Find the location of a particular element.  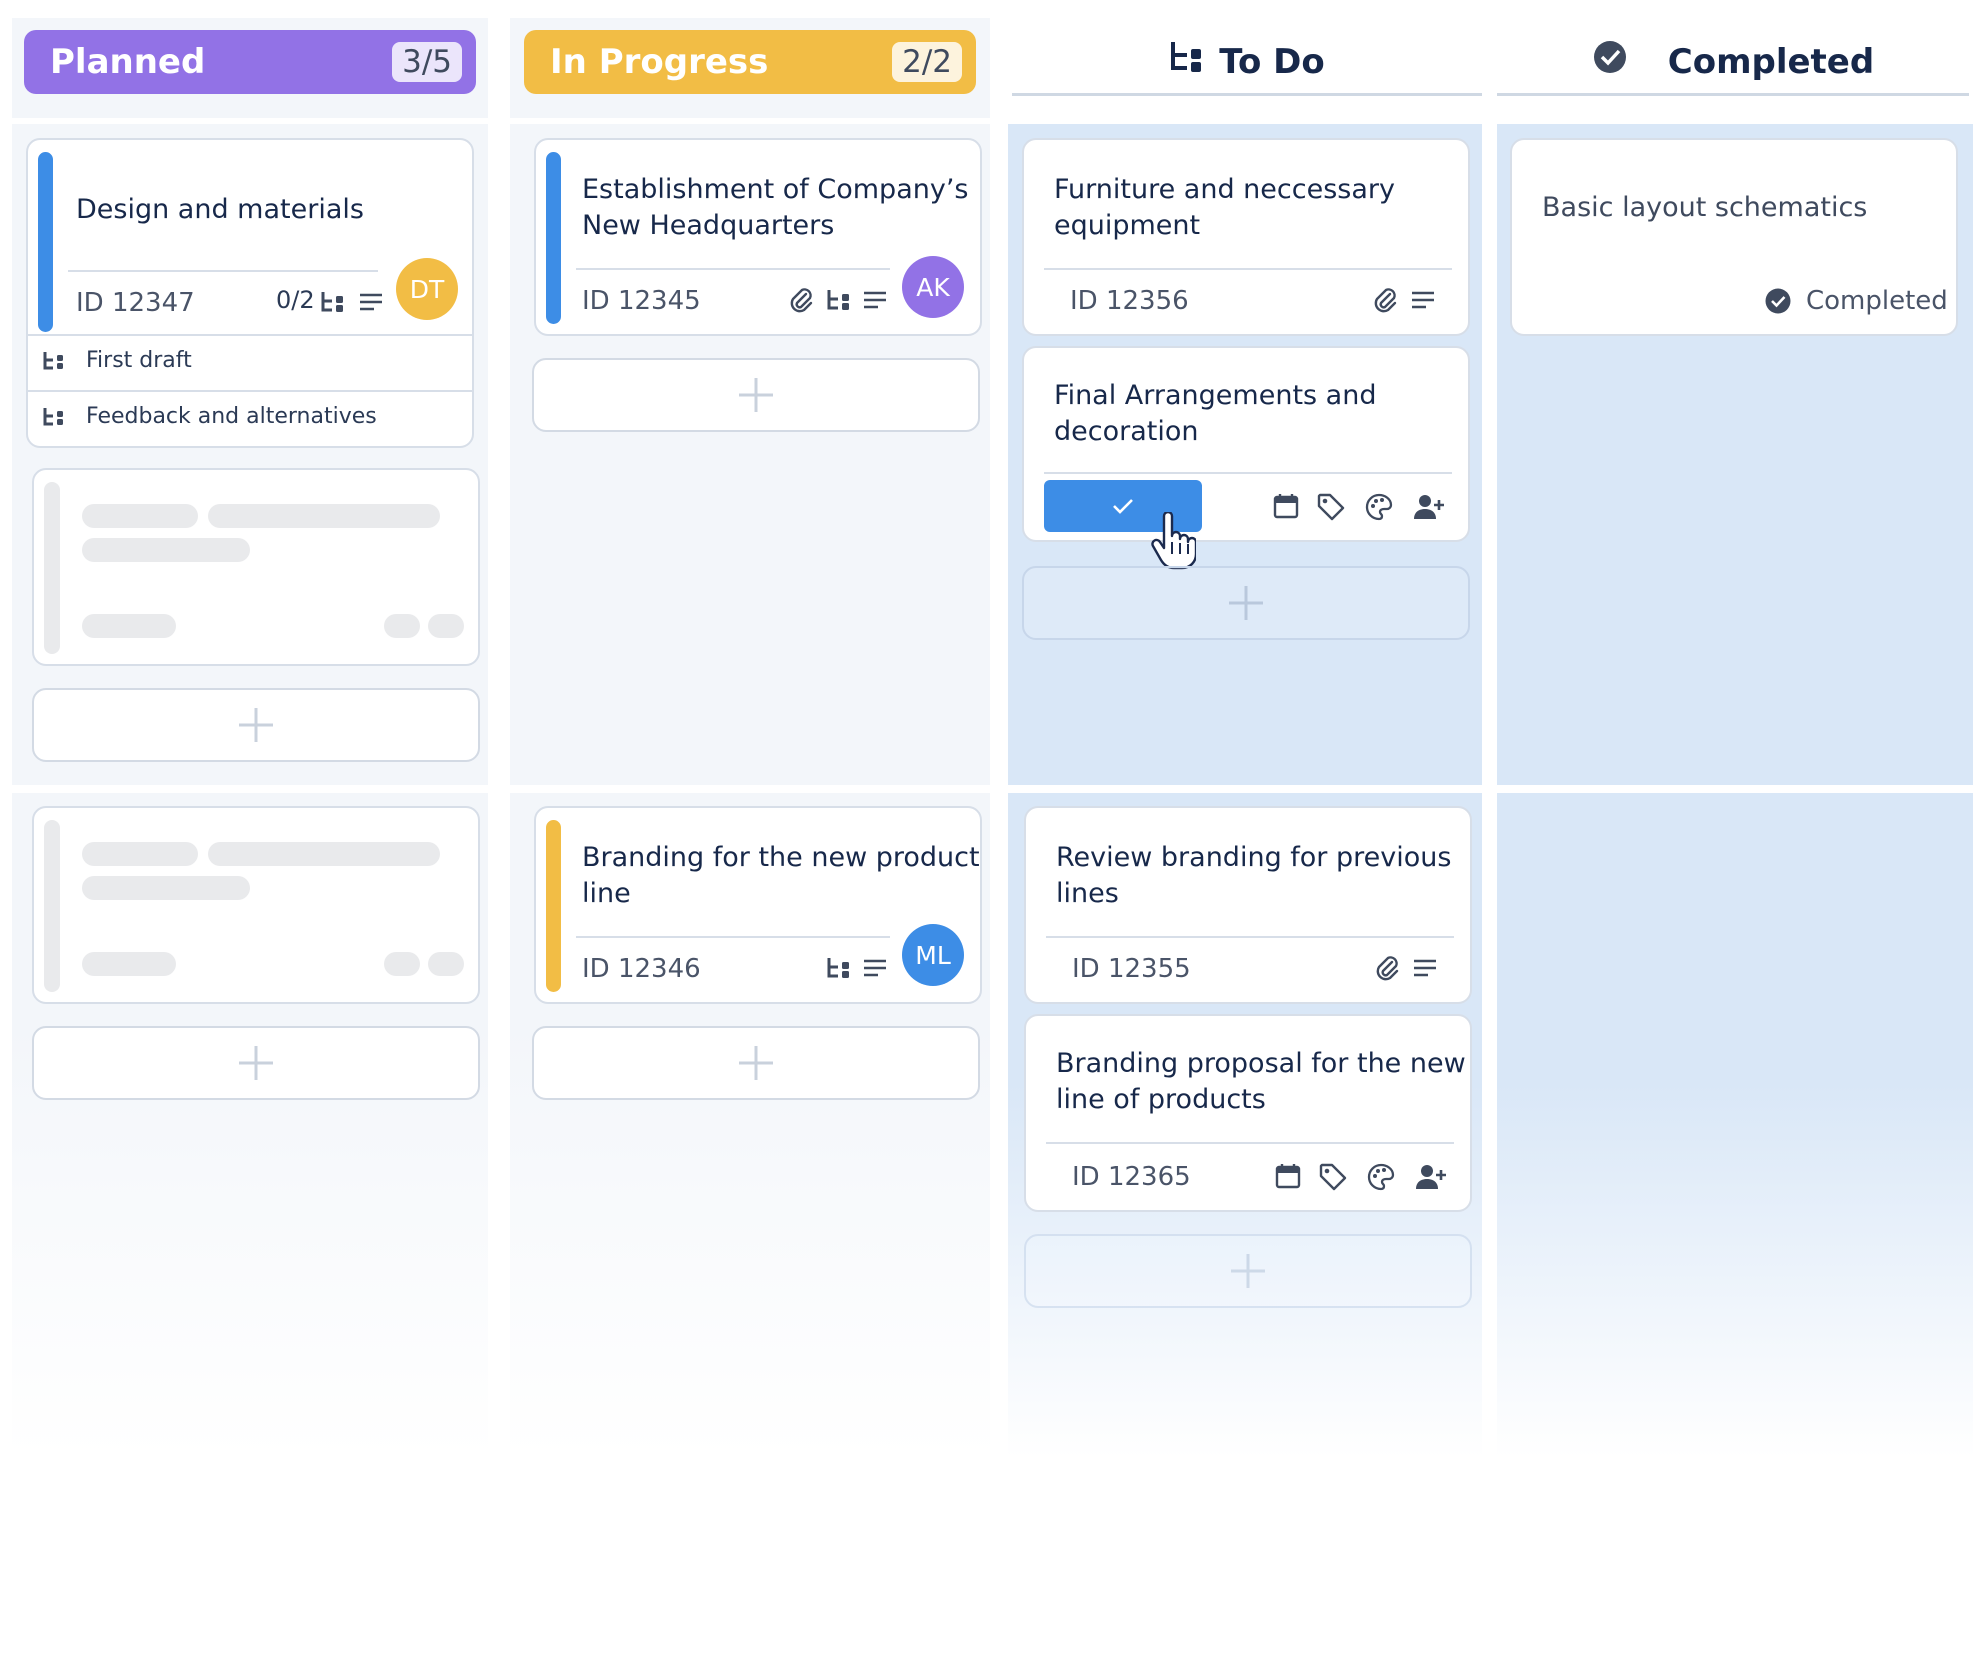

todo-title: To Do is located at coordinates (1272, 61).